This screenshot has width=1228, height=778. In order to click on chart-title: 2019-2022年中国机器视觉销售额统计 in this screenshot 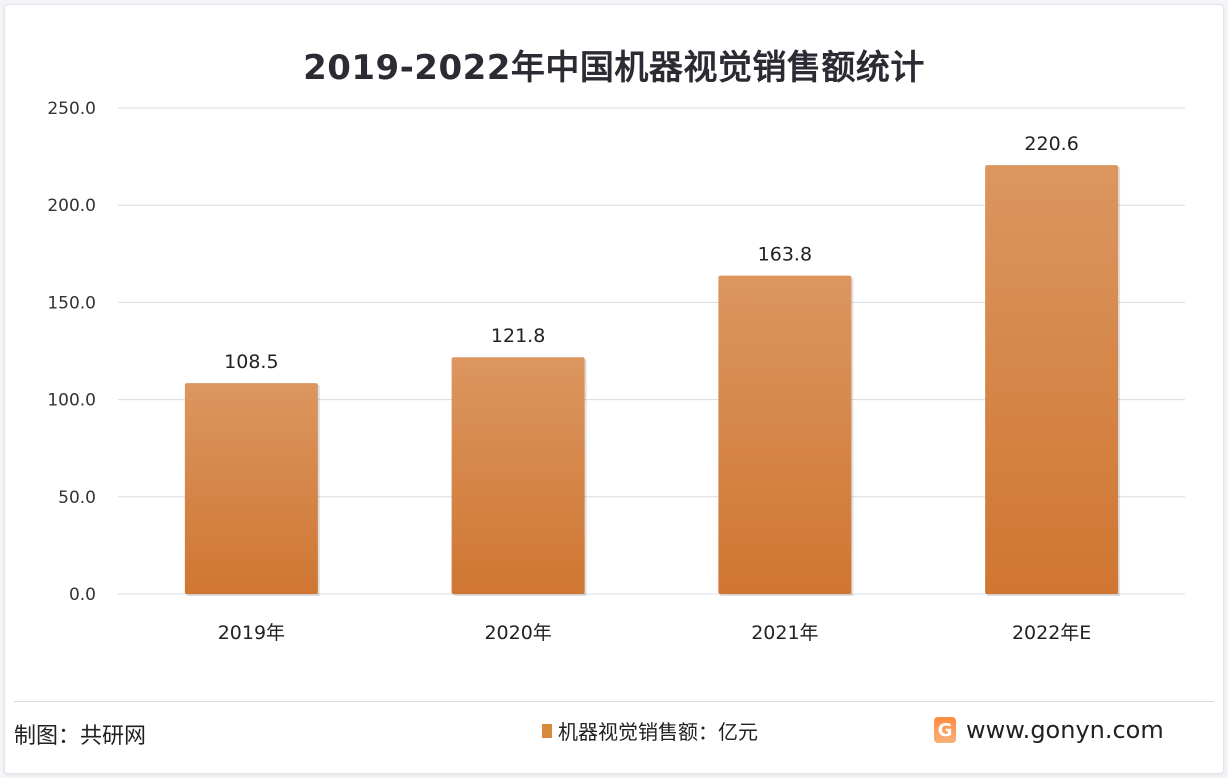, I will do `click(614, 68)`.